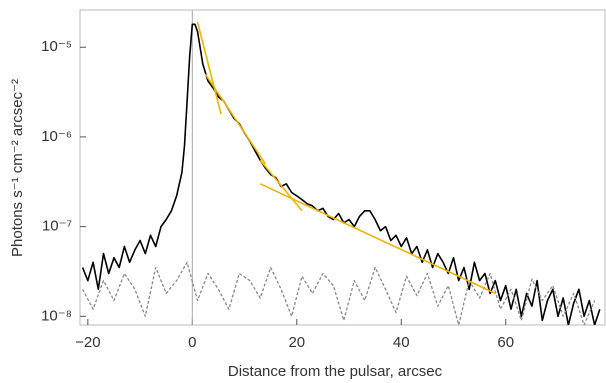 The width and height of the screenshot is (606, 383). What do you see at coordinates (57, 226) in the screenshot?
I see `y-tick-label: 10⁻⁷` at bounding box center [57, 226].